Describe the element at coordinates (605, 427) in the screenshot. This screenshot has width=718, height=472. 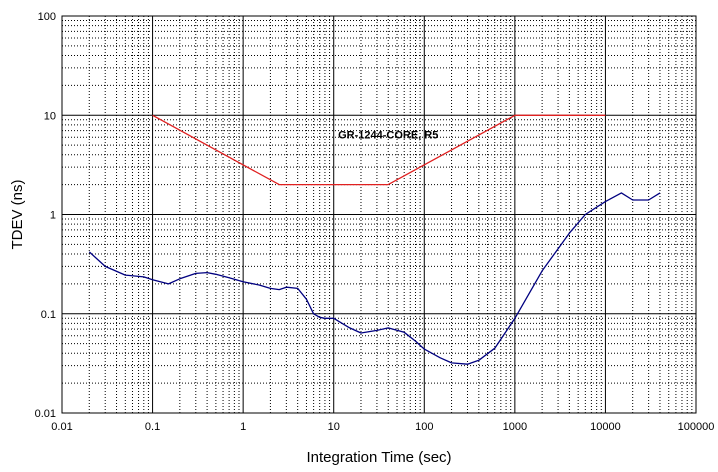
I see `x-tick-label: 10000` at that location.